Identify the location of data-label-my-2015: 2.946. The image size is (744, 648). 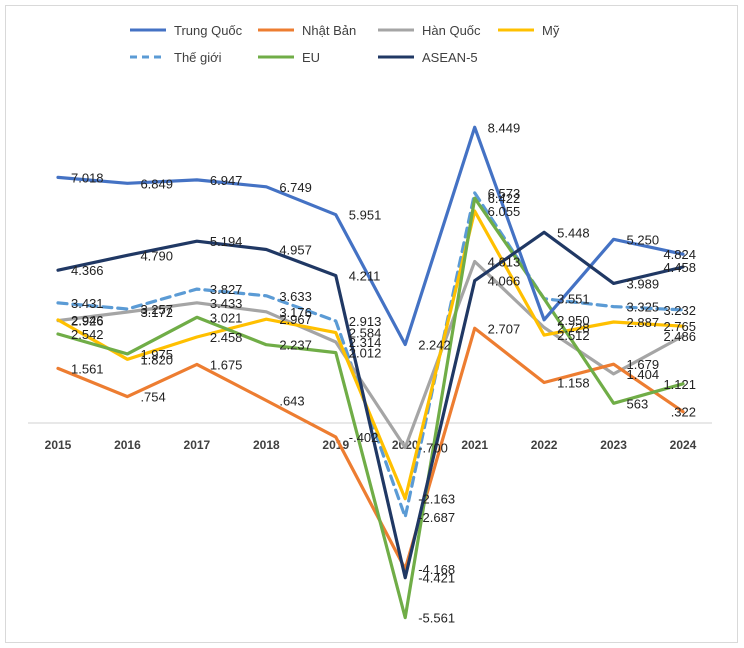
(87, 320).